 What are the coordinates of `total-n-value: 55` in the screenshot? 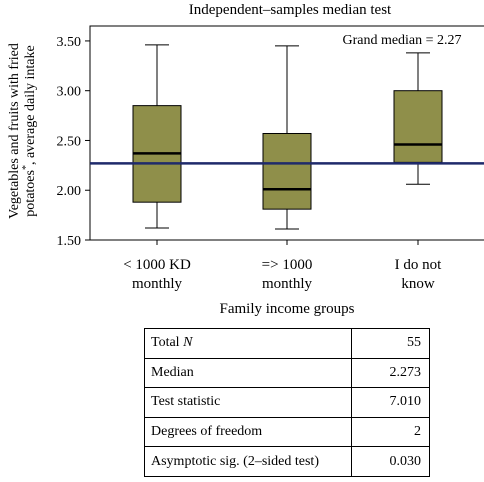 It's located at (390, 343).